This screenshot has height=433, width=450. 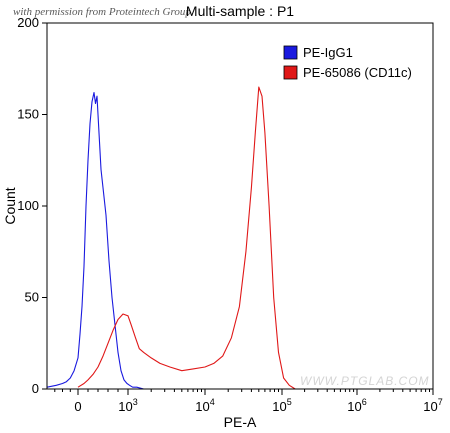 What do you see at coordinates (240, 11) in the screenshot?
I see `chart-title: Multi-sample : P1` at bounding box center [240, 11].